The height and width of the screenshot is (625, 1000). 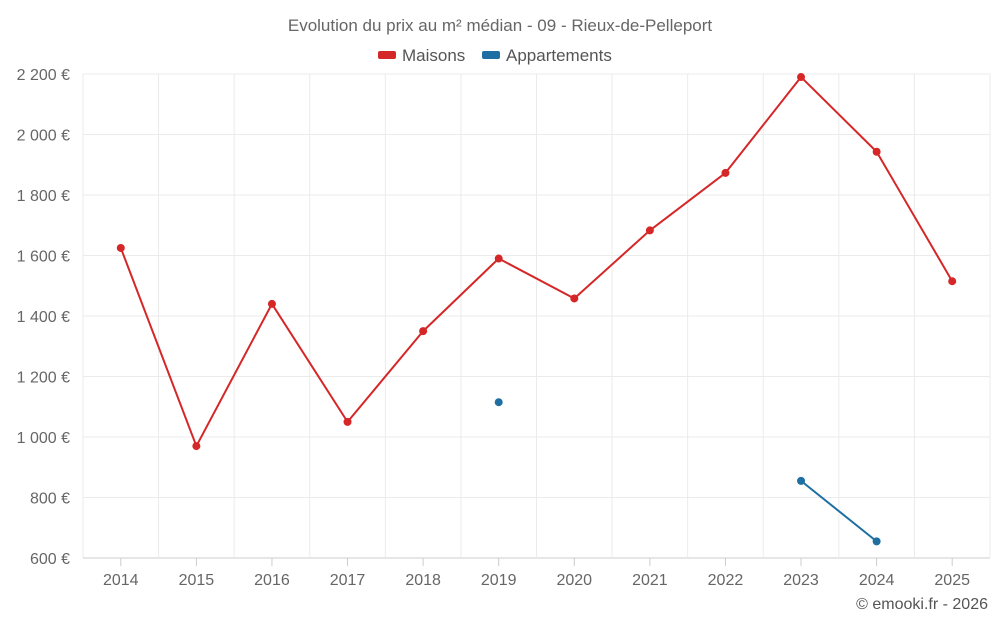 I want to click on y-tick-label: 600 €, so click(x=50, y=559).